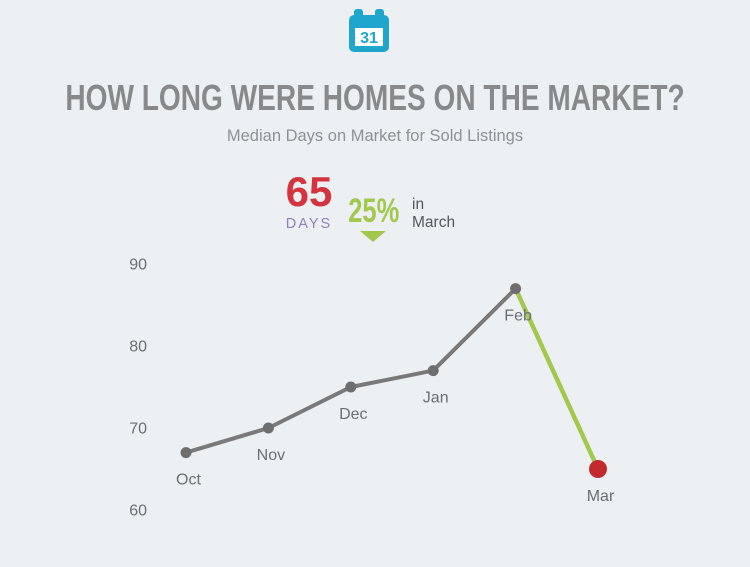 The height and width of the screenshot is (567, 750). I want to click on chart-point-nov, so click(268, 428).